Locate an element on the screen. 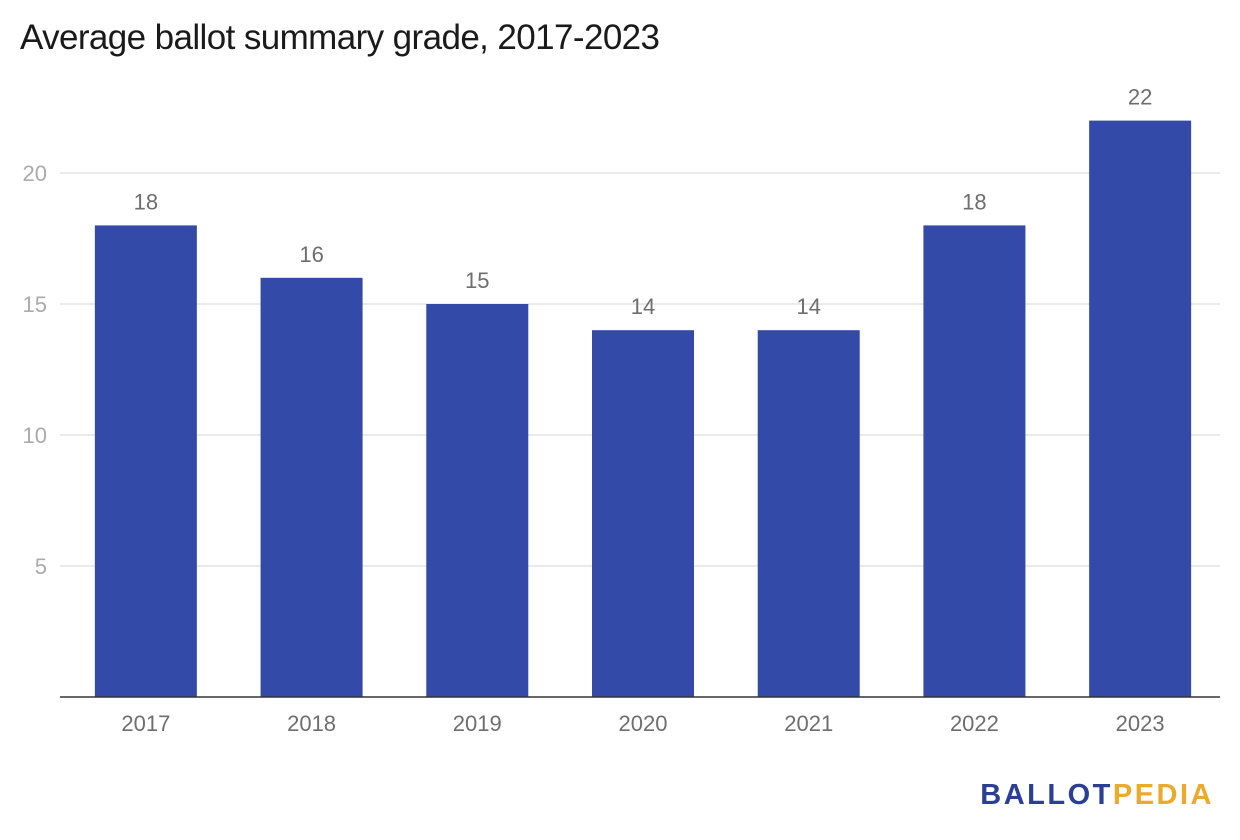  y-tick-label-20: 20 is located at coordinates (35, 173).